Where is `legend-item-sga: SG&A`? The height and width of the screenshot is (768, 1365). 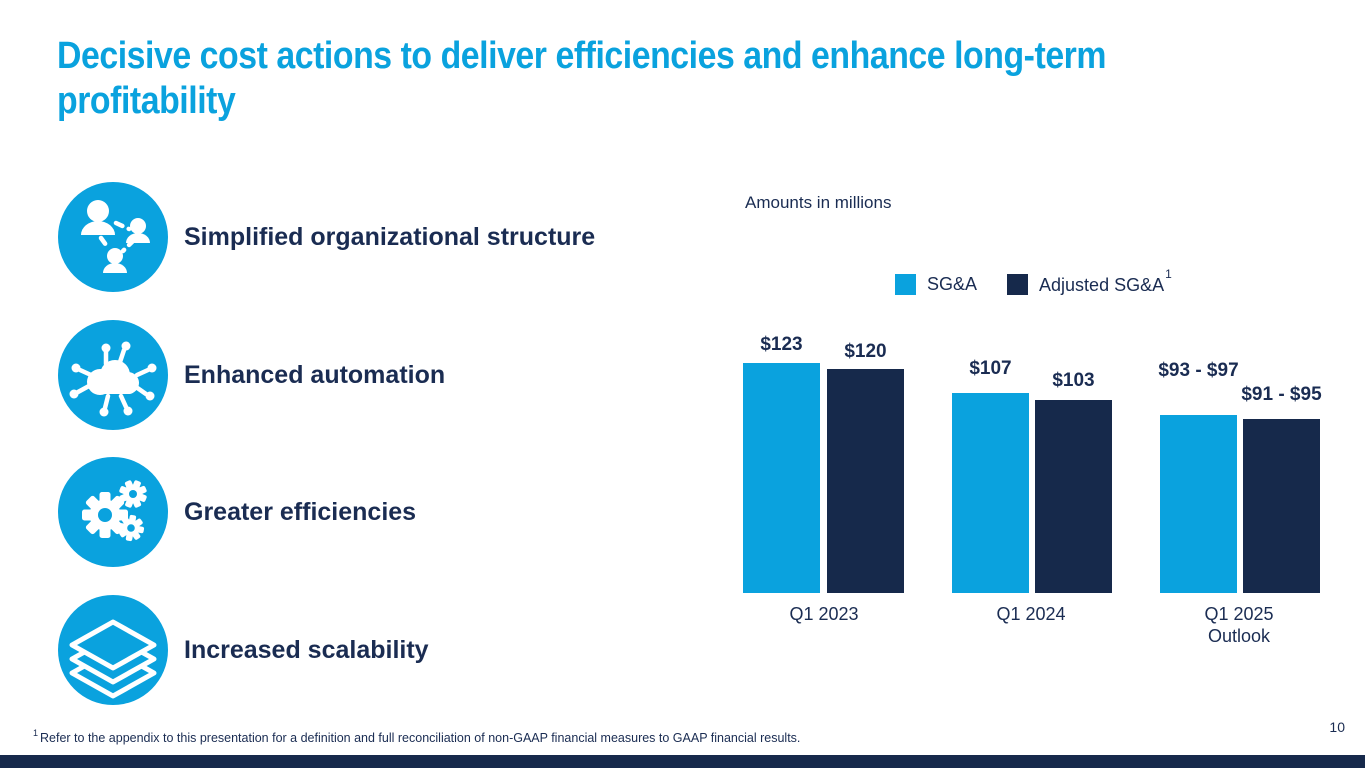 legend-item-sga: SG&A is located at coordinates (936, 284).